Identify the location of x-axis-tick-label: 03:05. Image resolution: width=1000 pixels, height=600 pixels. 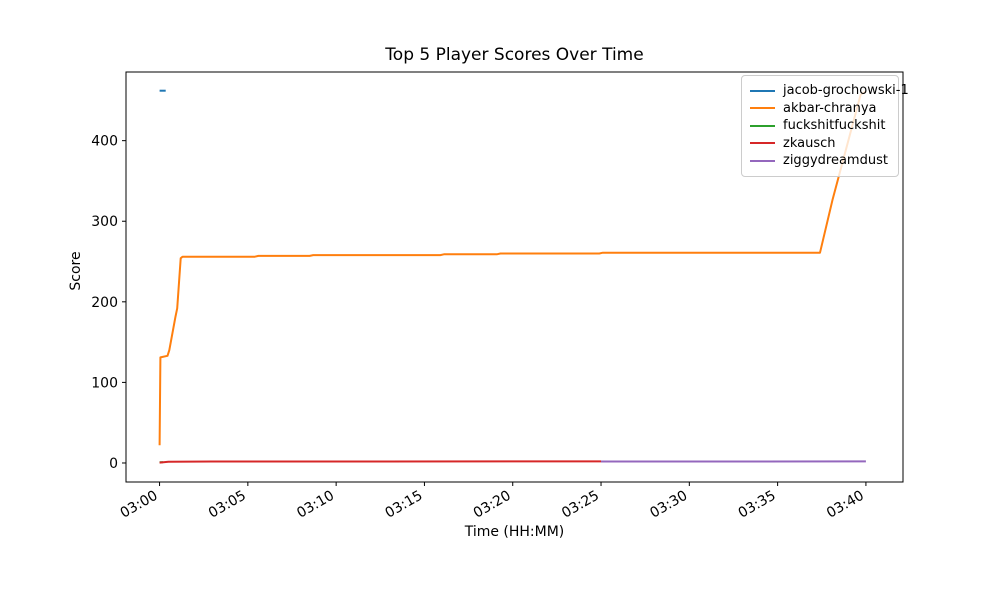
(227, 505).